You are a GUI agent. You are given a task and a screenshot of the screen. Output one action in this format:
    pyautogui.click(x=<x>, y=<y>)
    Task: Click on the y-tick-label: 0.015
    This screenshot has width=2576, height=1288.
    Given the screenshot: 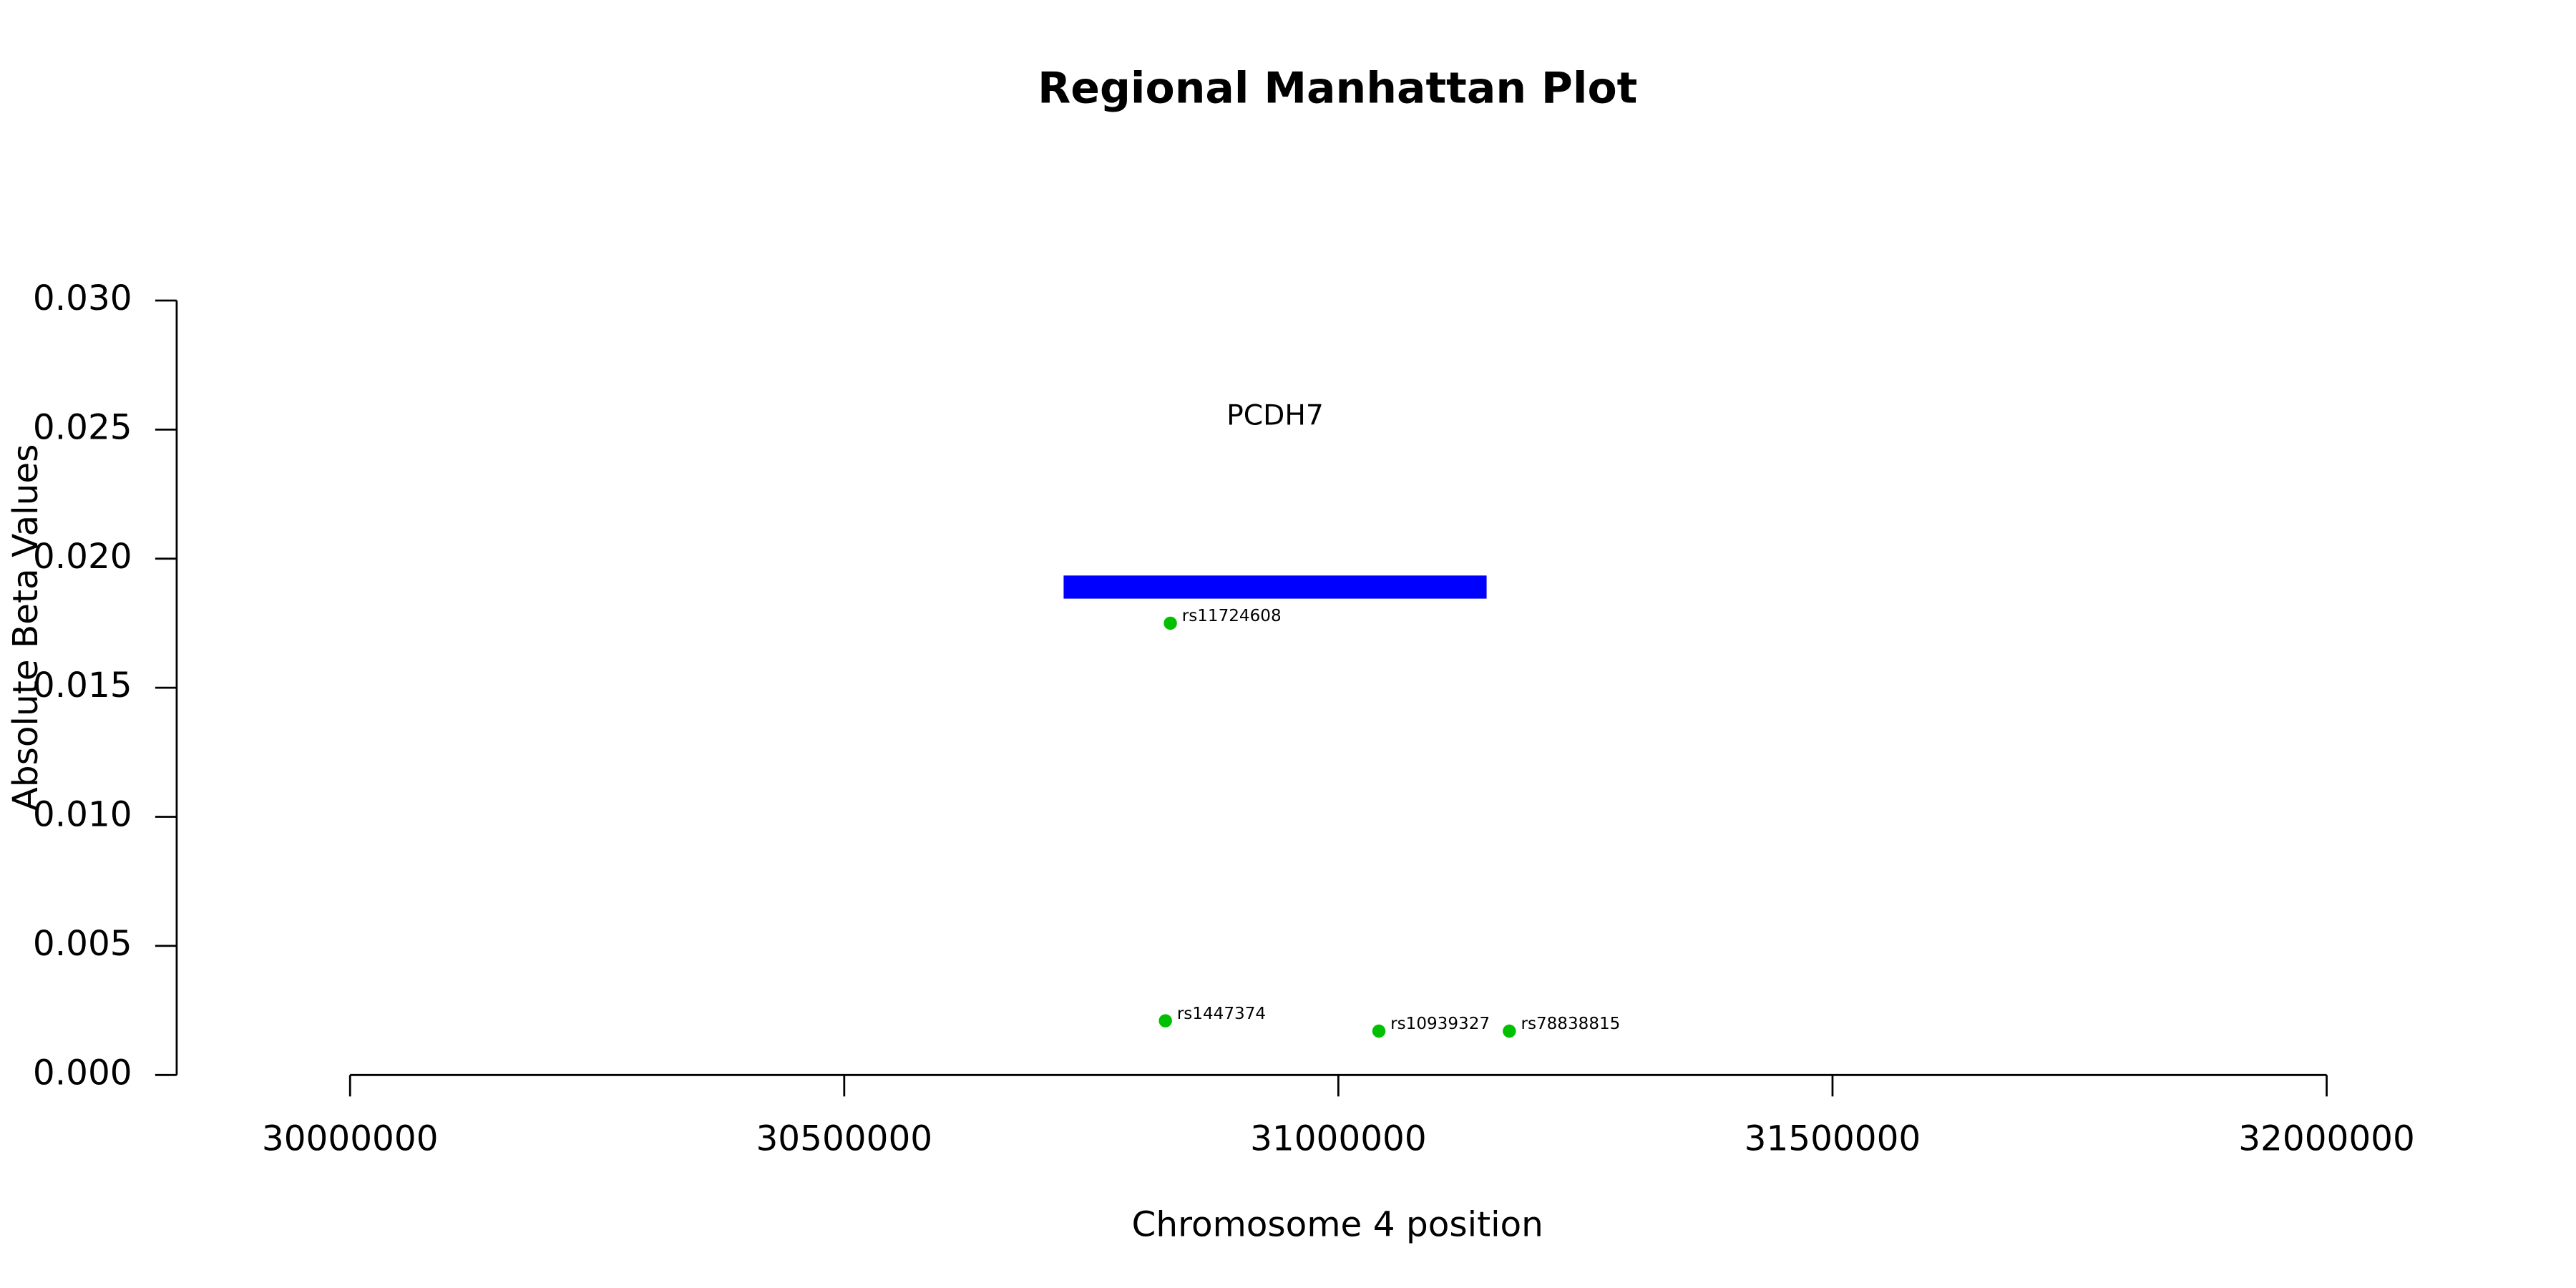 What is the action you would take?
    pyautogui.click(x=82, y=685)
    